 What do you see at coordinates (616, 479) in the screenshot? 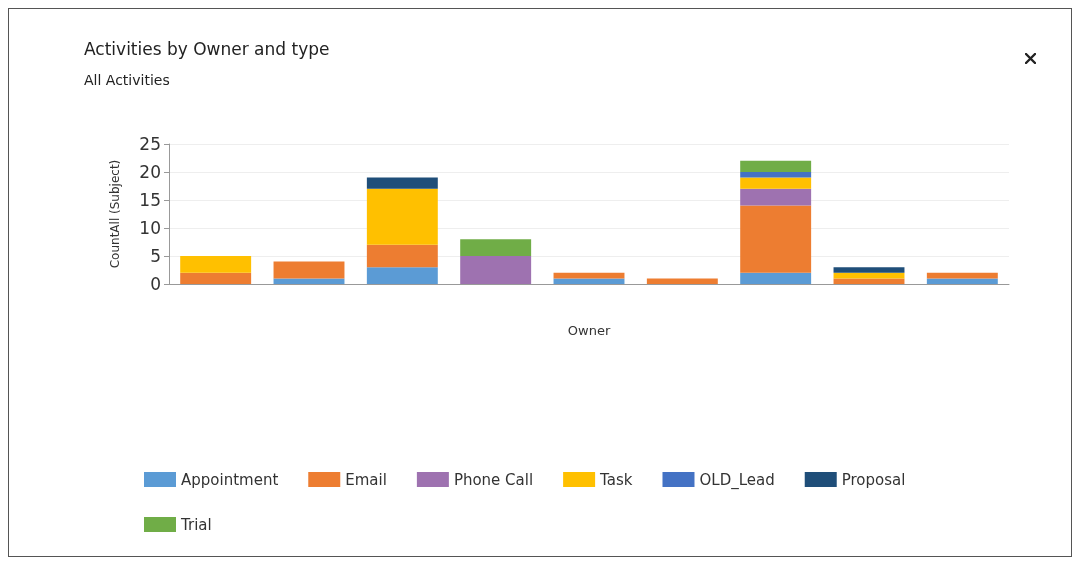
I see `legend-label: Task` at bounding box center [616, 479].